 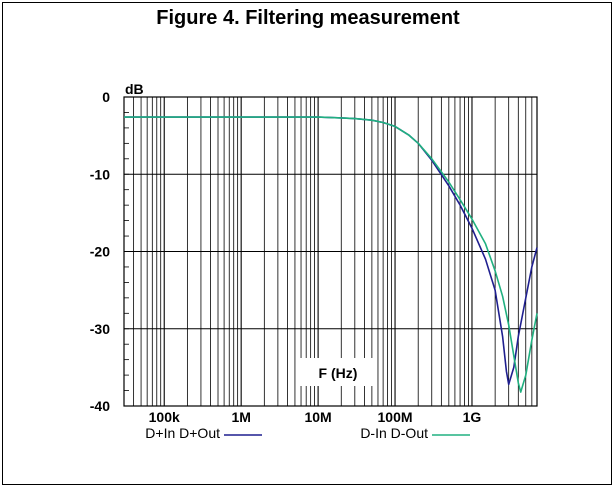 What do you see at coordinates (308, 18) in the screenshot?
I see `figure-title: Figure 4. Filtering measurement` at bounding box center [308, 18].